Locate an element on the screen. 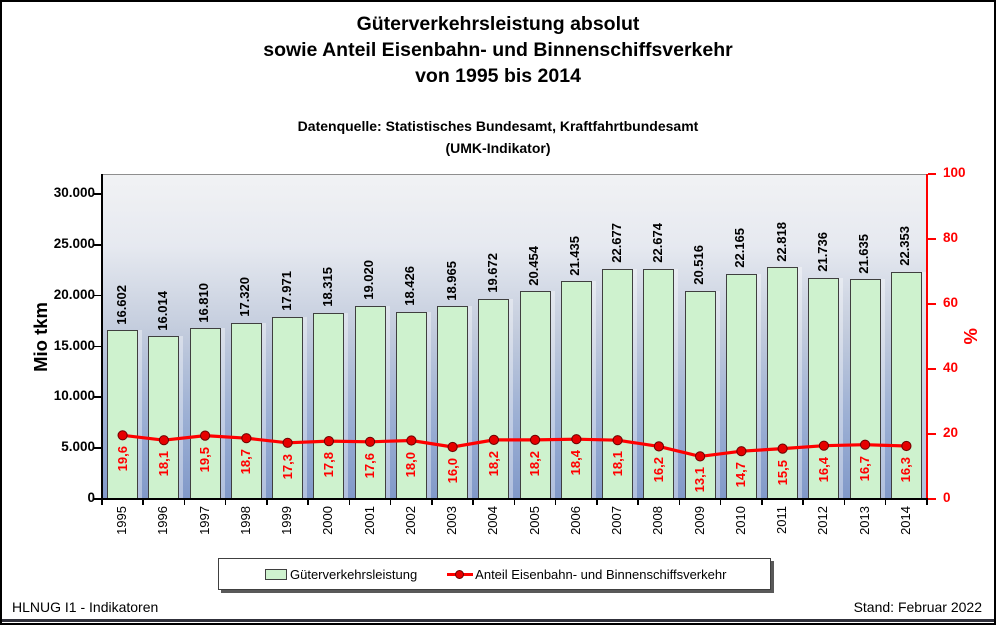 The width and height of the screenshot is (996, 625). line-point-2002 is located at coordinates (411, 440).